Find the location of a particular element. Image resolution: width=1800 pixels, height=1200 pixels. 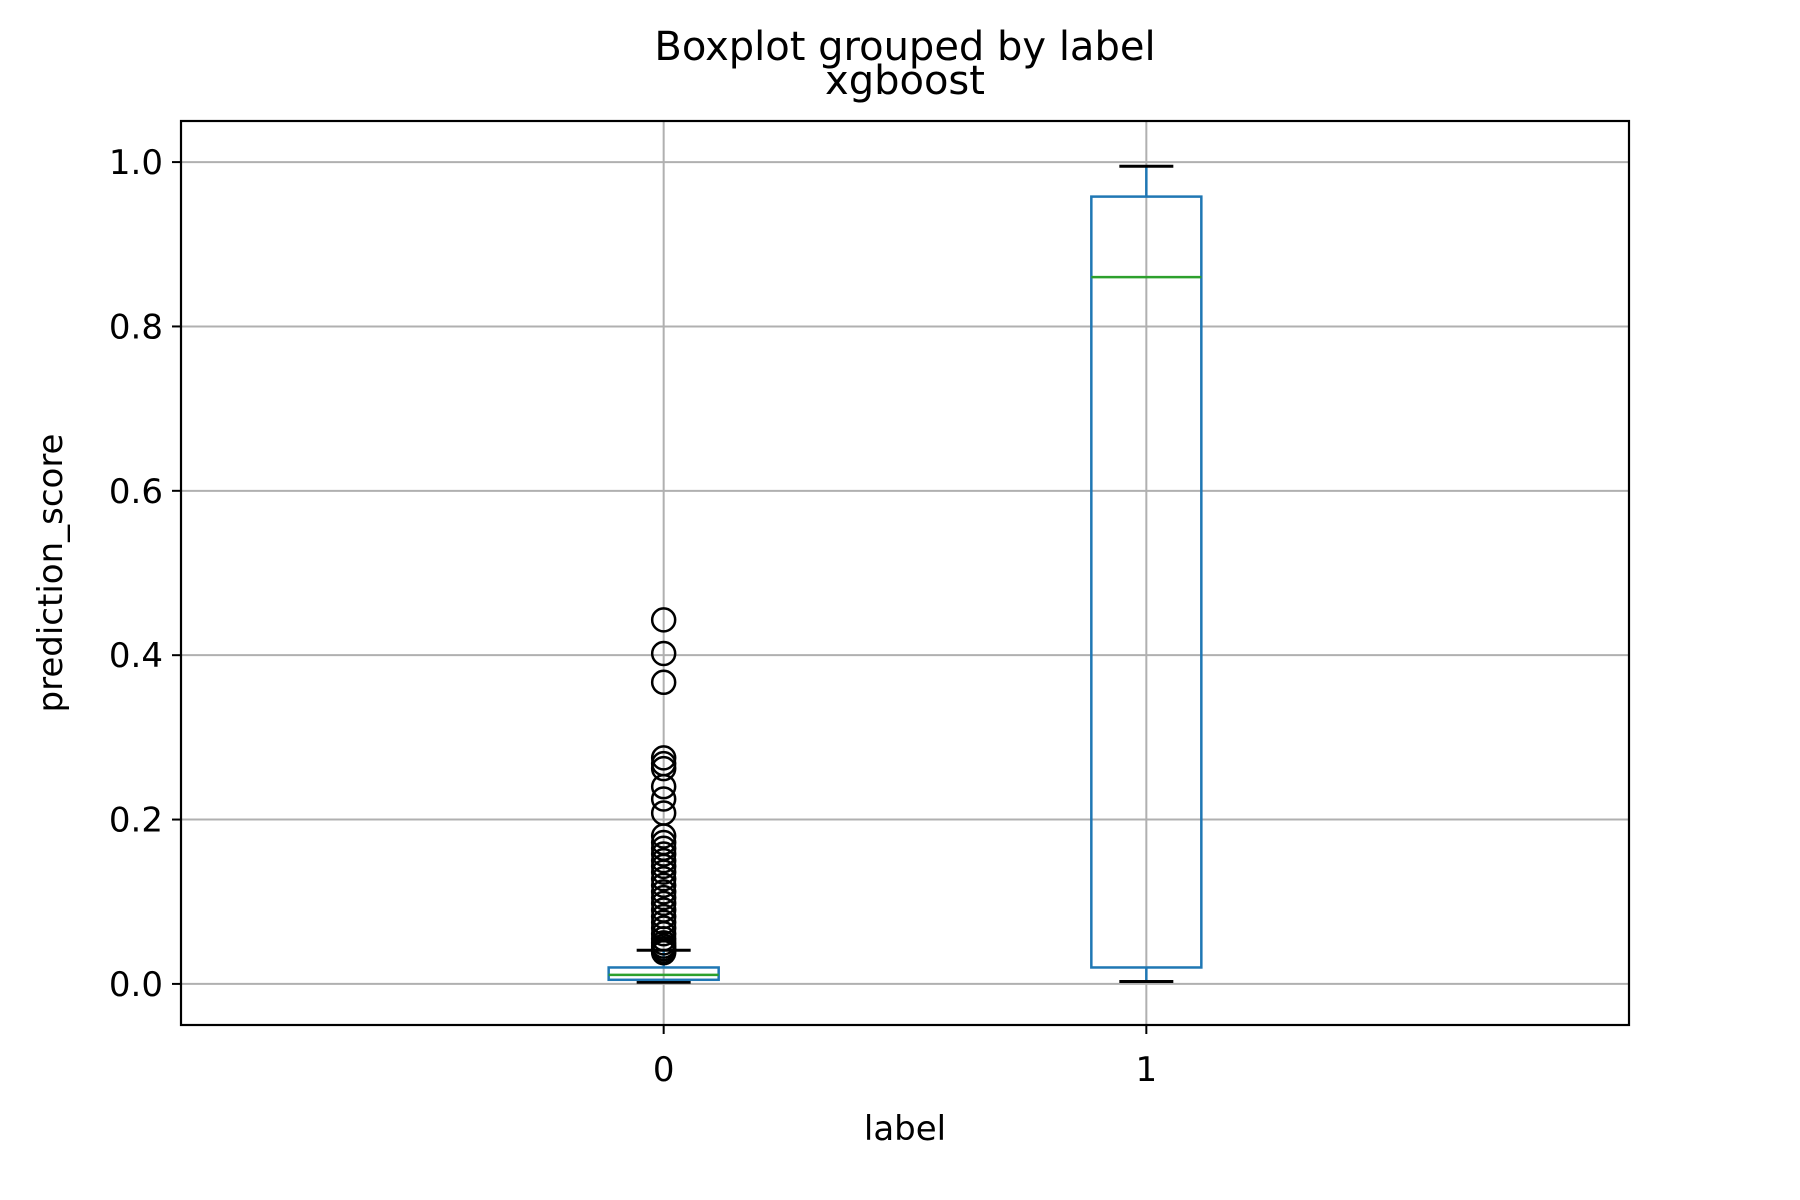

chart-title: xgboost is located at coordinates (905, 81).